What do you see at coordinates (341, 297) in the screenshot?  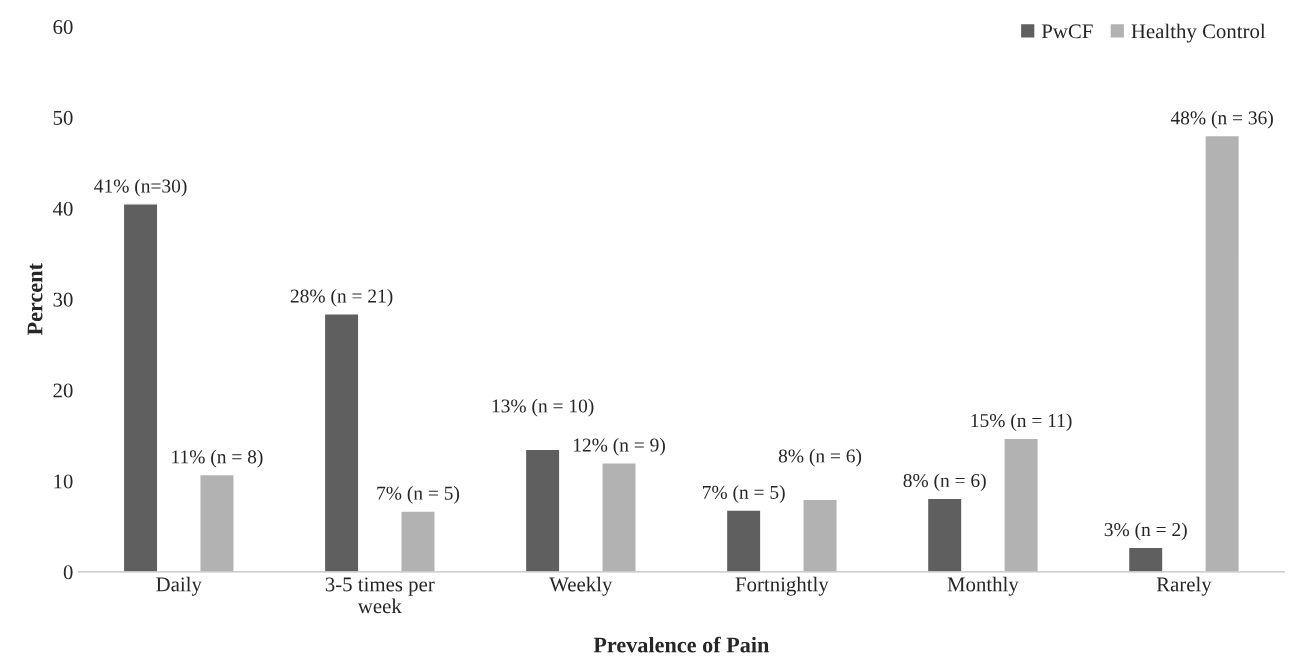 I see `data-label: 28% (n = 21)` at bounding box center [341, 297].